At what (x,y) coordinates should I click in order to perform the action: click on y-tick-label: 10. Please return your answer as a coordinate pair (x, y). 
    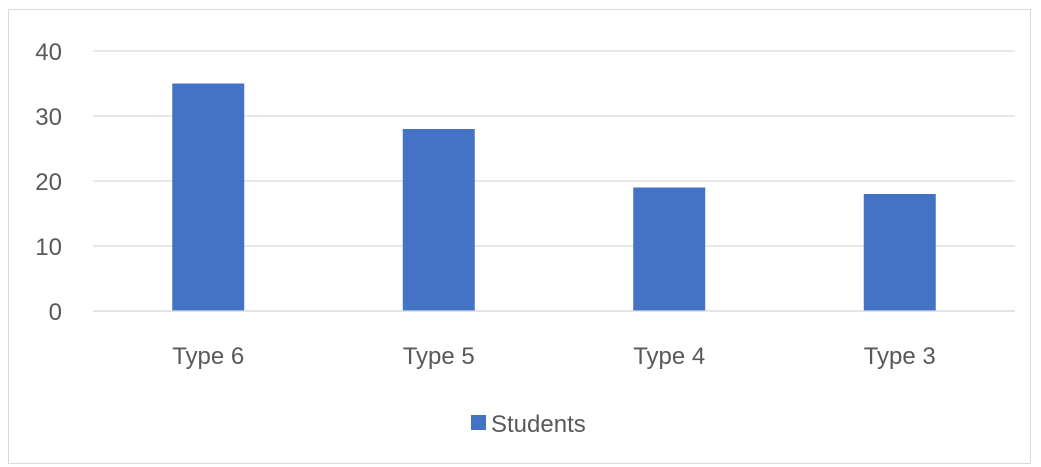
    Looking at the image, I should click on (48, 247).